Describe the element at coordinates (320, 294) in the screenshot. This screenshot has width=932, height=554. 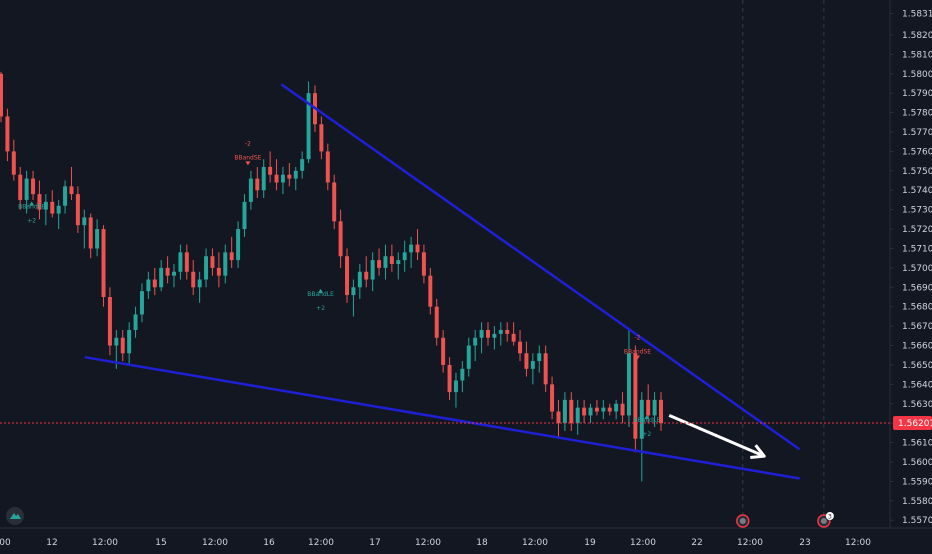
I see `signal-top-label: BBandLE` at that location.